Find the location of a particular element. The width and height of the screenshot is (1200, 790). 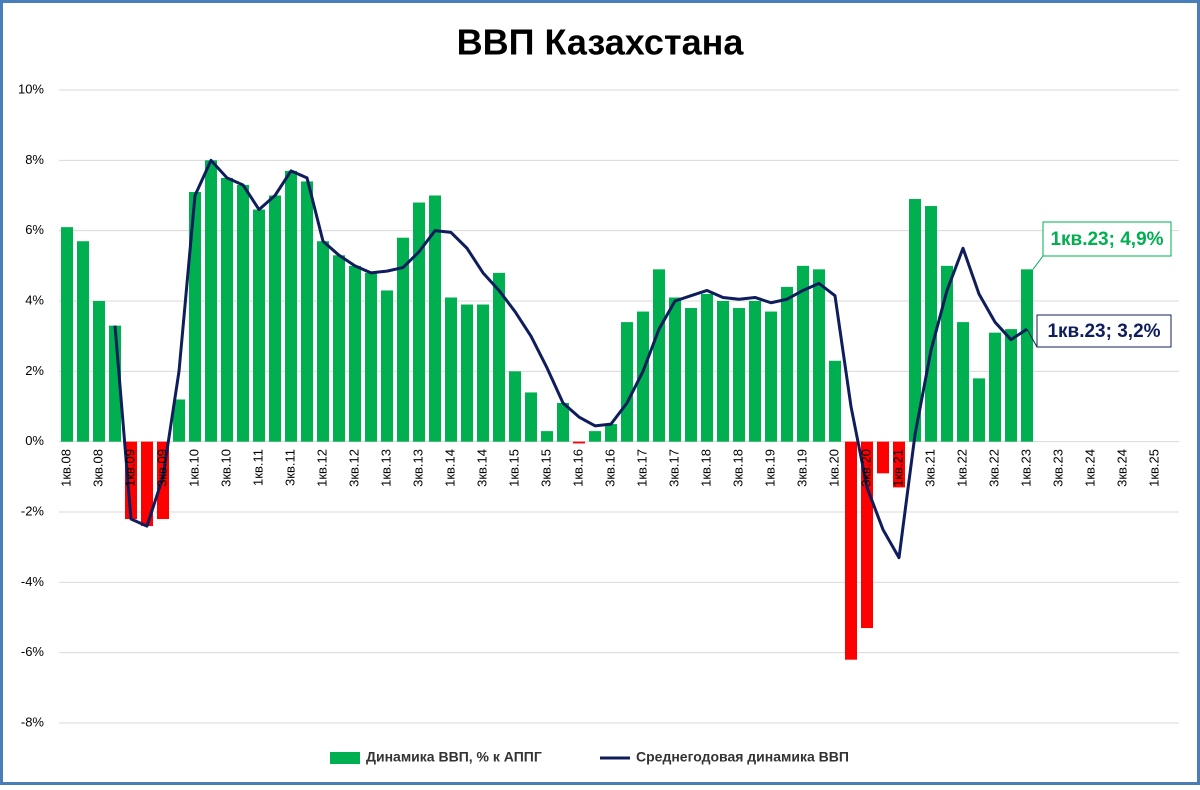

annotation: 1кв.23; 3,2% is located at coordinates (1103, 331).